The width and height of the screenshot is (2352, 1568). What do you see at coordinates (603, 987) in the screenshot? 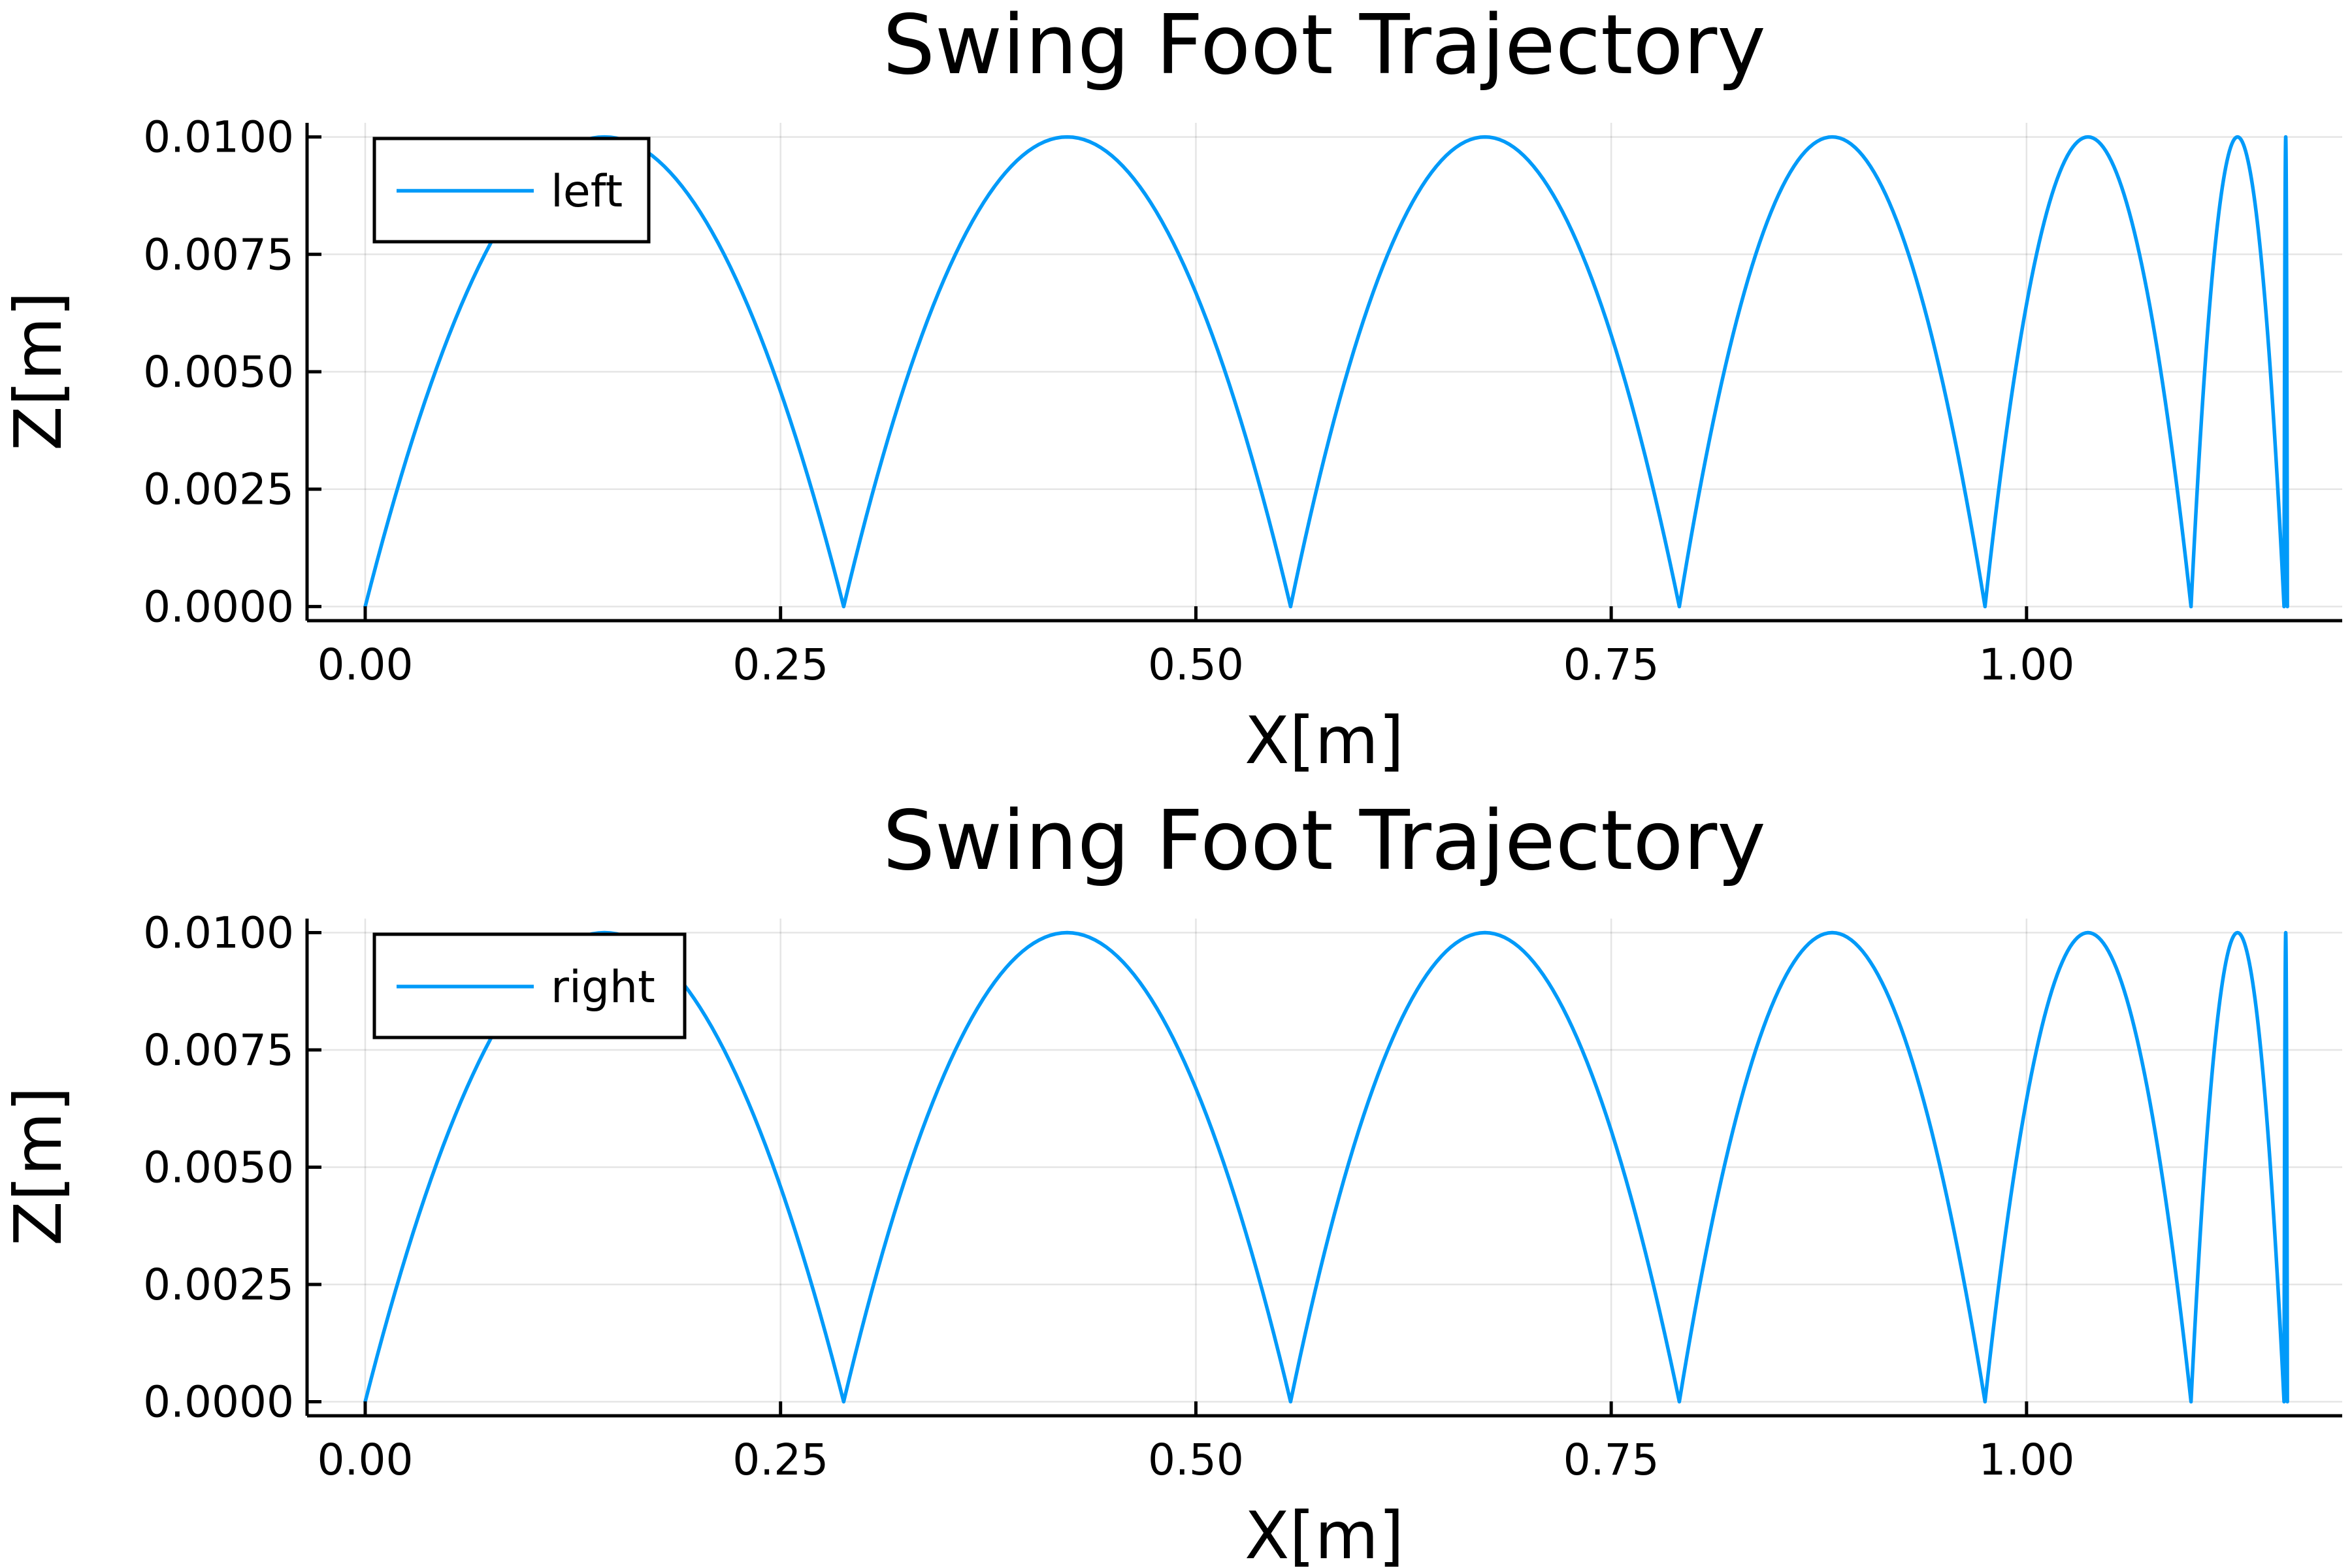
I see `legend-label: right` at bounding box center [603, 987].